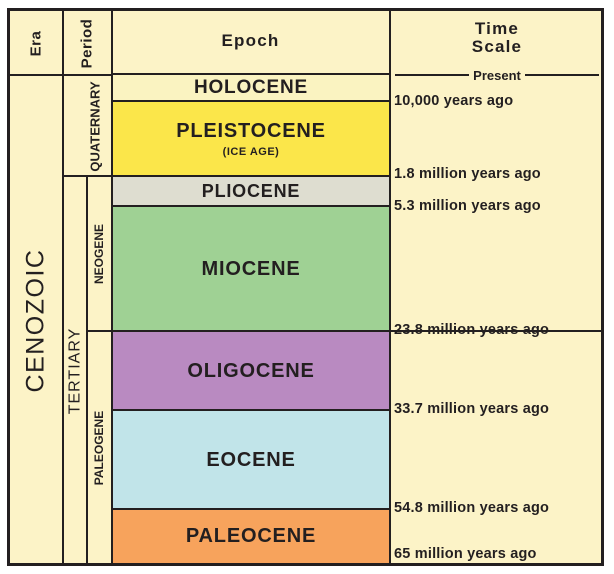 The height and width of the screenshot is (574, 614). I want to click on time-present-marker: Present, so click(497, 75).